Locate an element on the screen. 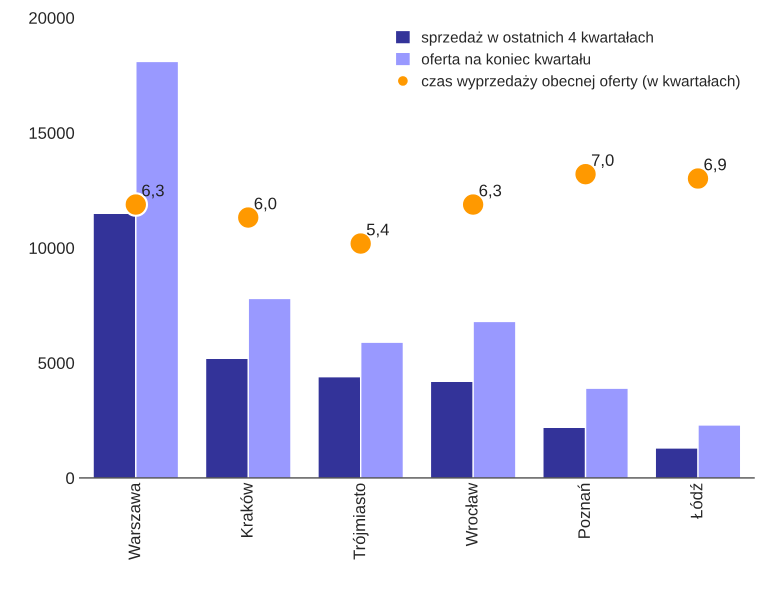 The image size is (758, 590). legend-label: czas wyprzedaży obecnej oferty (w kwartałach) is located at coordinates (581, 82).